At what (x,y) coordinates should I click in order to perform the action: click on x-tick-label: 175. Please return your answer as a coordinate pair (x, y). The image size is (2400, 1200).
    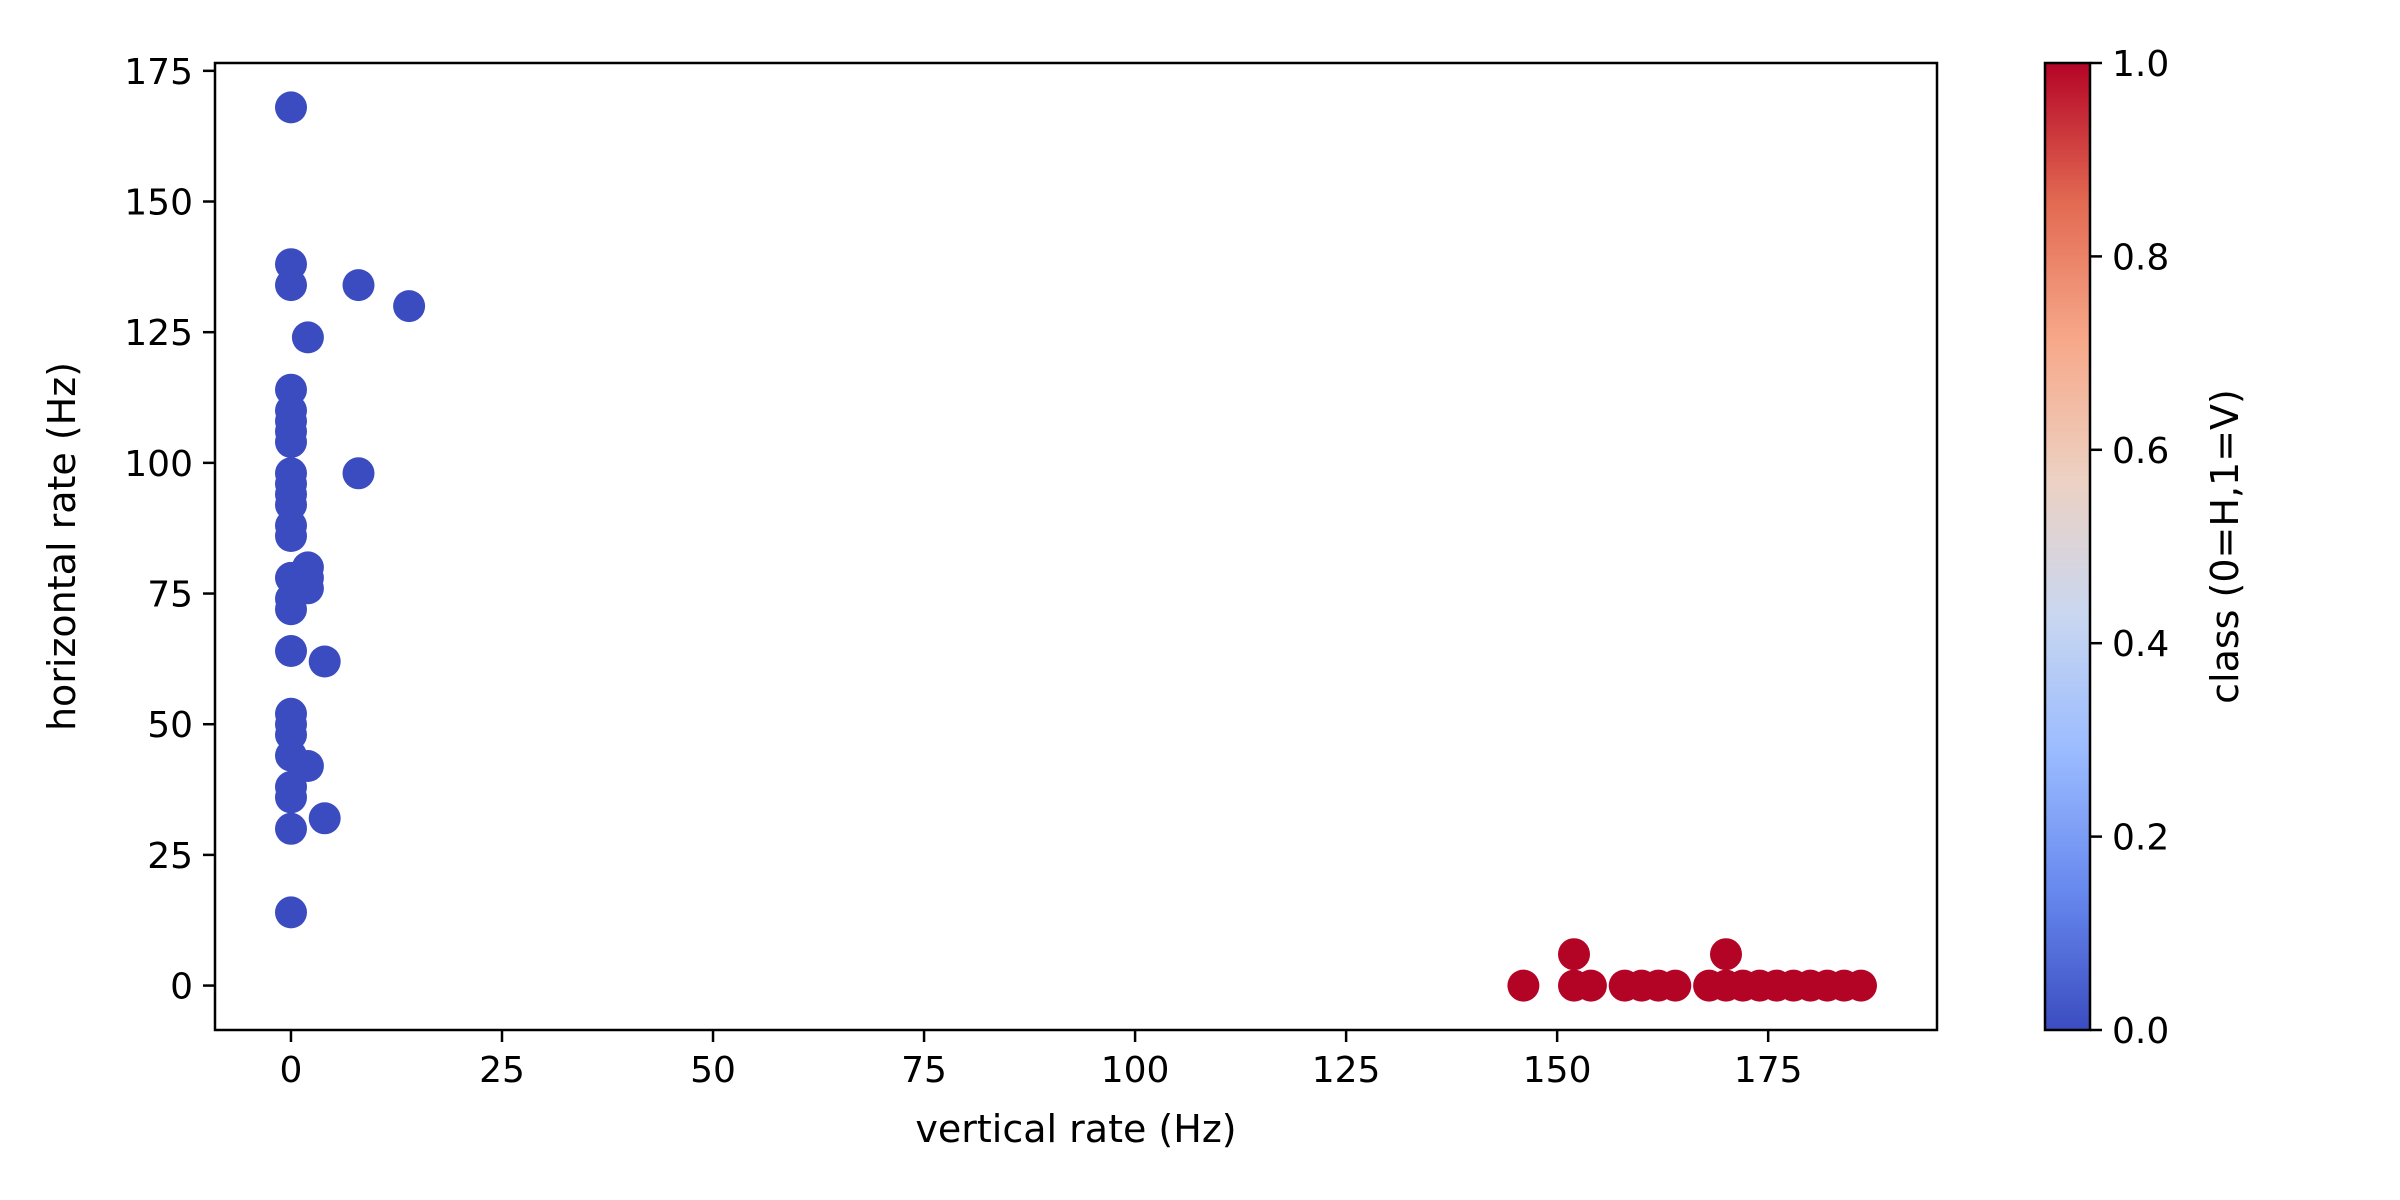
    Looking at the image, I should click on (1768, 1070).